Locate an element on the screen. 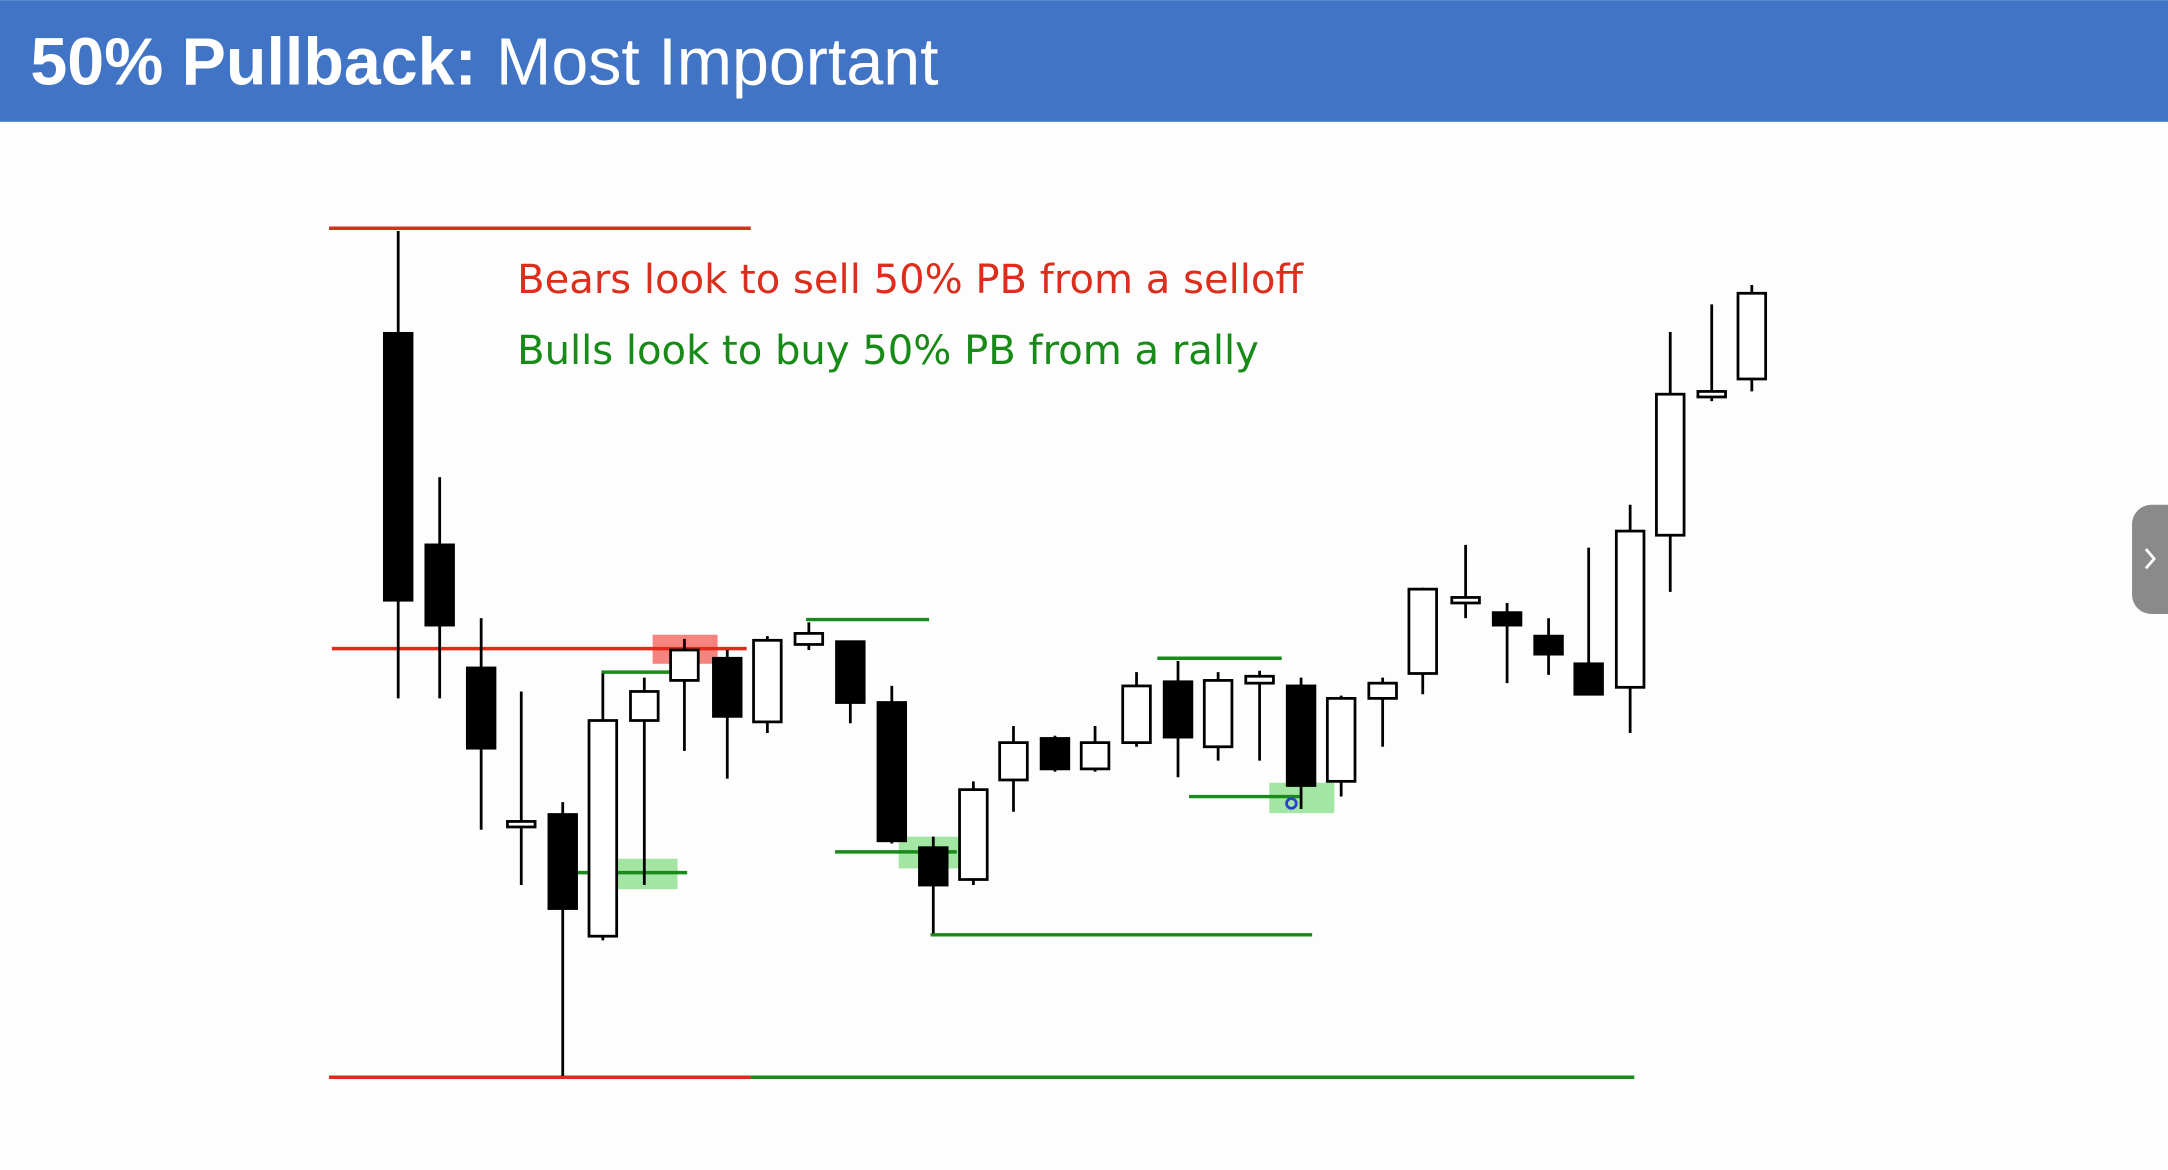 This screenshot has height=1170, width=2168. title-bold: 50% Pullback: is located at coordinates (253, 62).